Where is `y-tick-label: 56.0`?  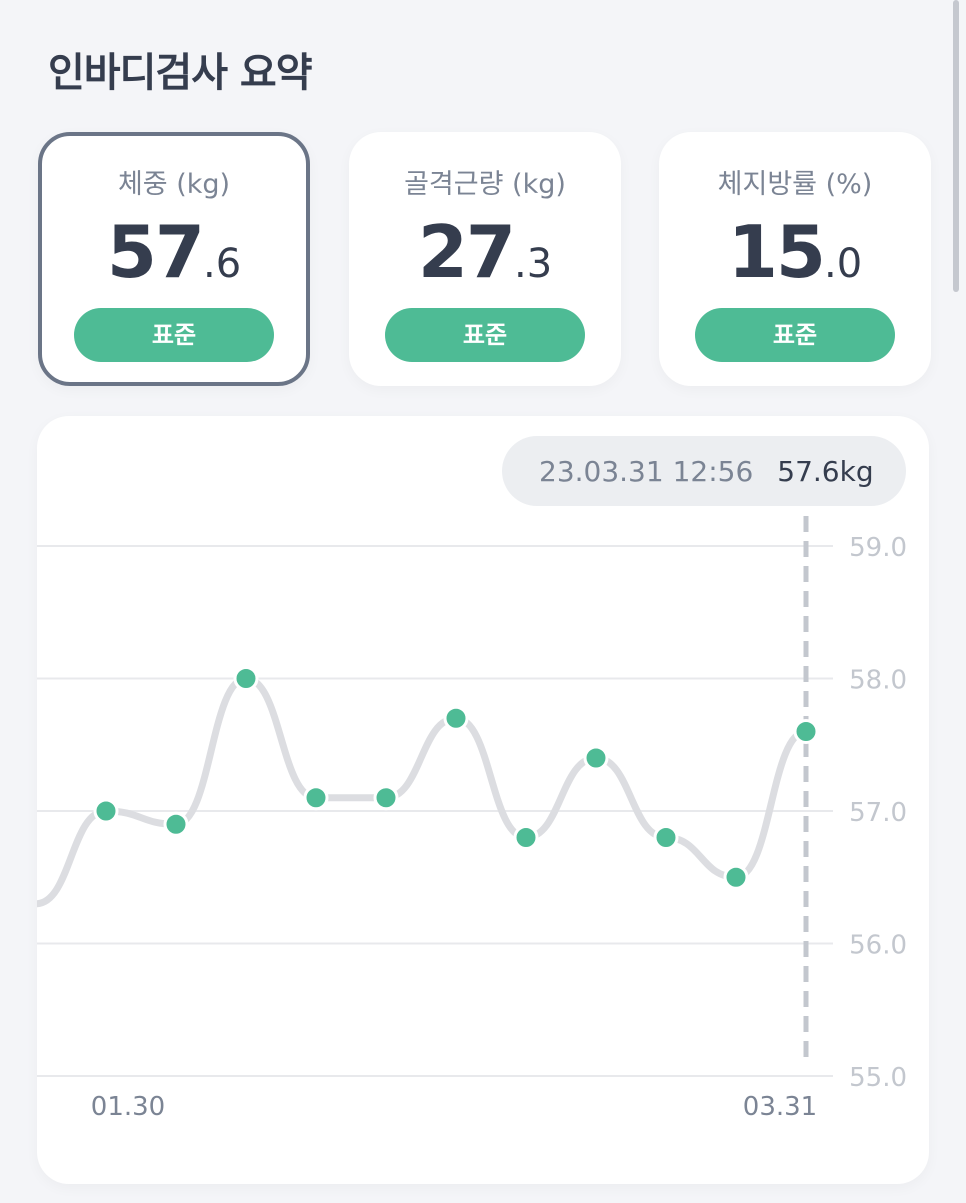 y-tick-label: 56.0 is located at coordinates (878, 946).